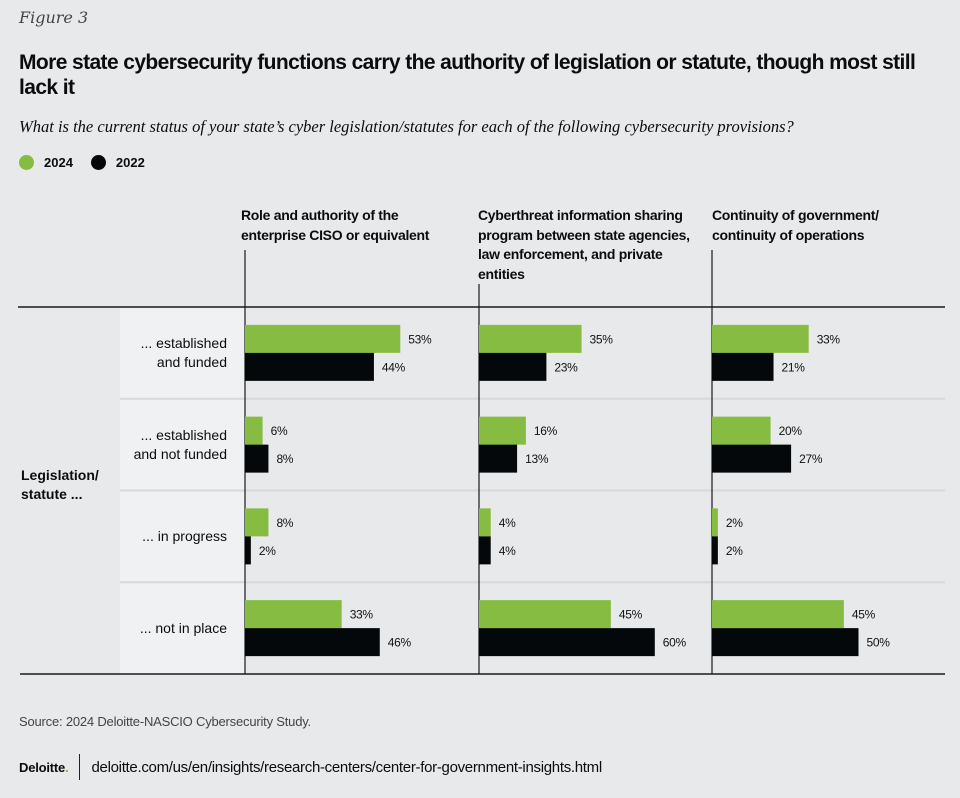 Image resolution: width=960 pixels, height=798 pixels. What do you see at coordinates (507, 551) in the screenshot?
I see `value-label-2022: 4%` at bounding box center [507, 551].